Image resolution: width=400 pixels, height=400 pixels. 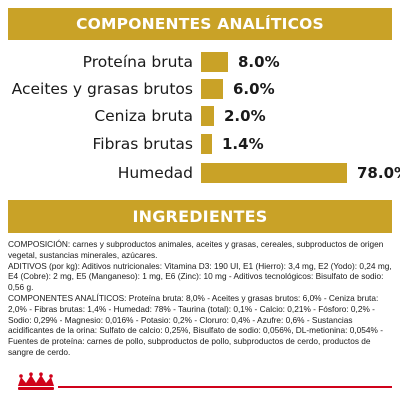 What do you see at coordinates (155, 173) in the screenshot?
I see `analytics-label: Humedad` at bounding box center [155, 173].